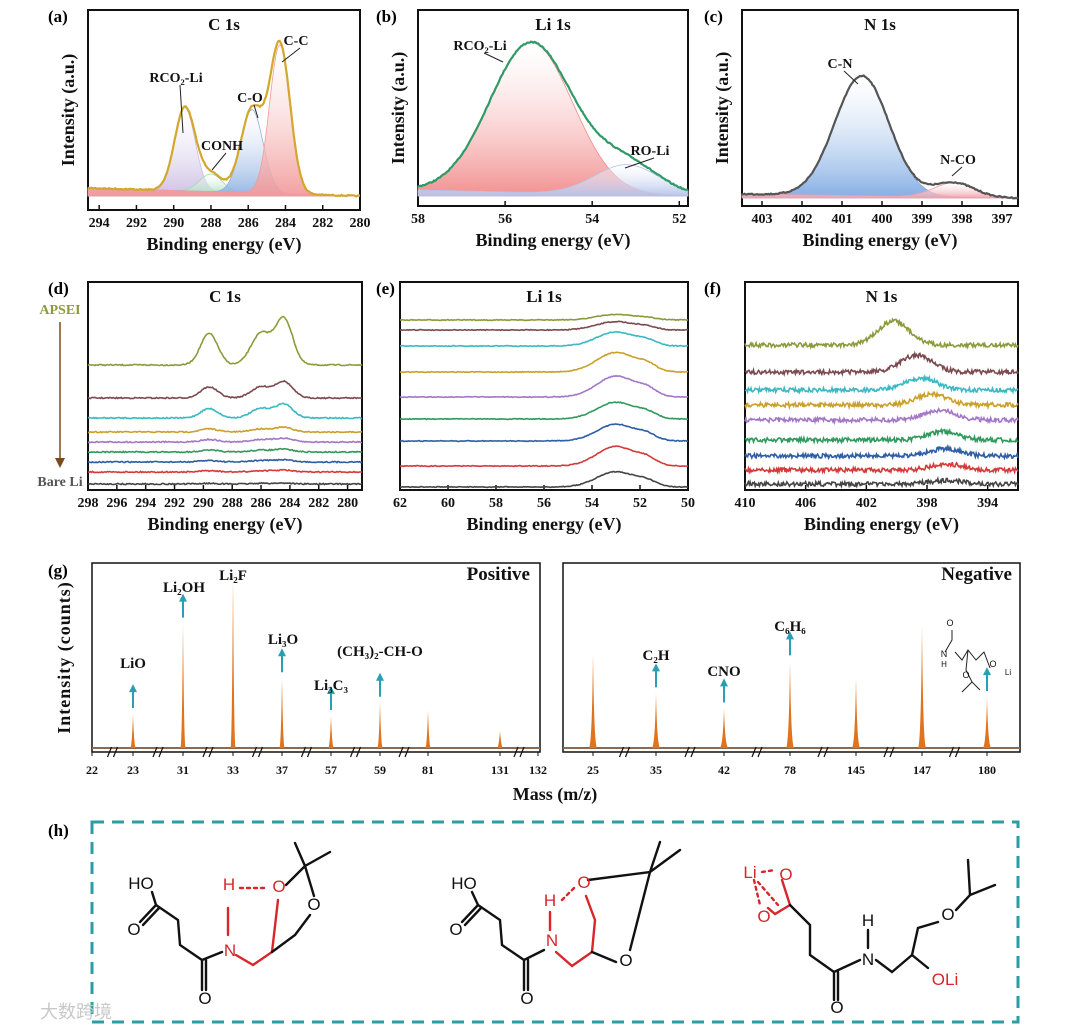  Describe the element at coordinates (58, 16) in the screenshot. I see `panel-letter-a: (a)` at that location.